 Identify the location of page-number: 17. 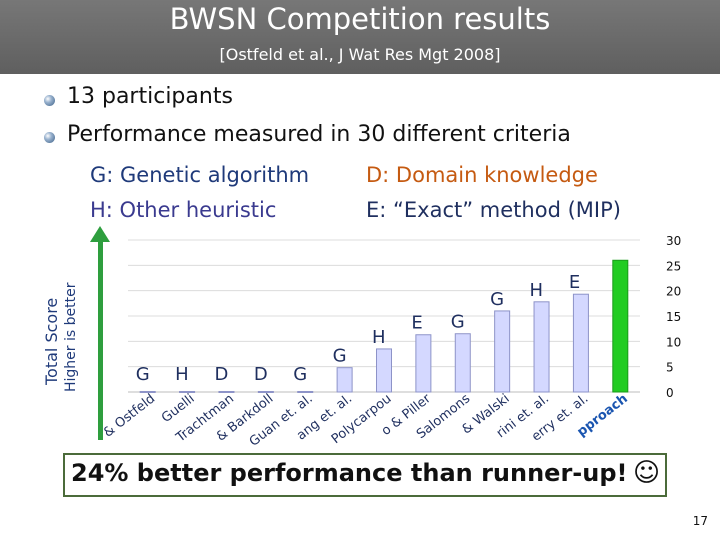
(700, 521).